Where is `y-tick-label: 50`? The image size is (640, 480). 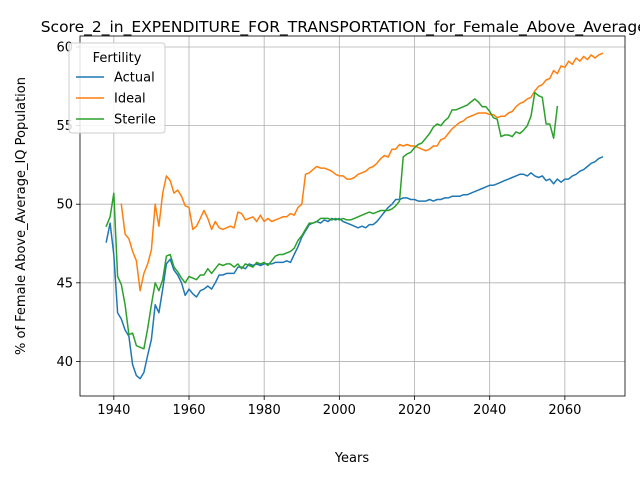 y-tick-label: 50 is located at coordinates (64, 205).